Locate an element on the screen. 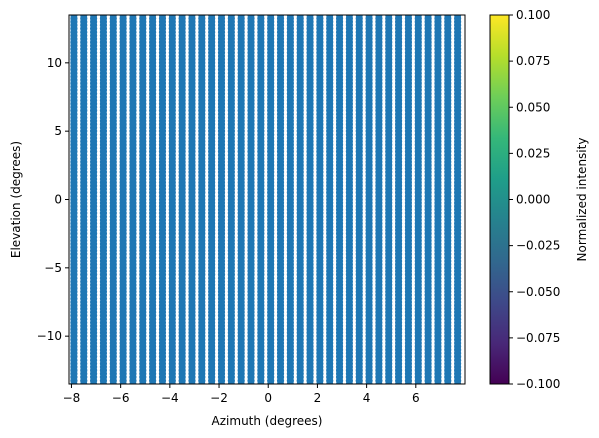 The height and width of the screenshot is (438, 599). colorbar-tick-label: −0.075 is located at coordinates (538, 338).